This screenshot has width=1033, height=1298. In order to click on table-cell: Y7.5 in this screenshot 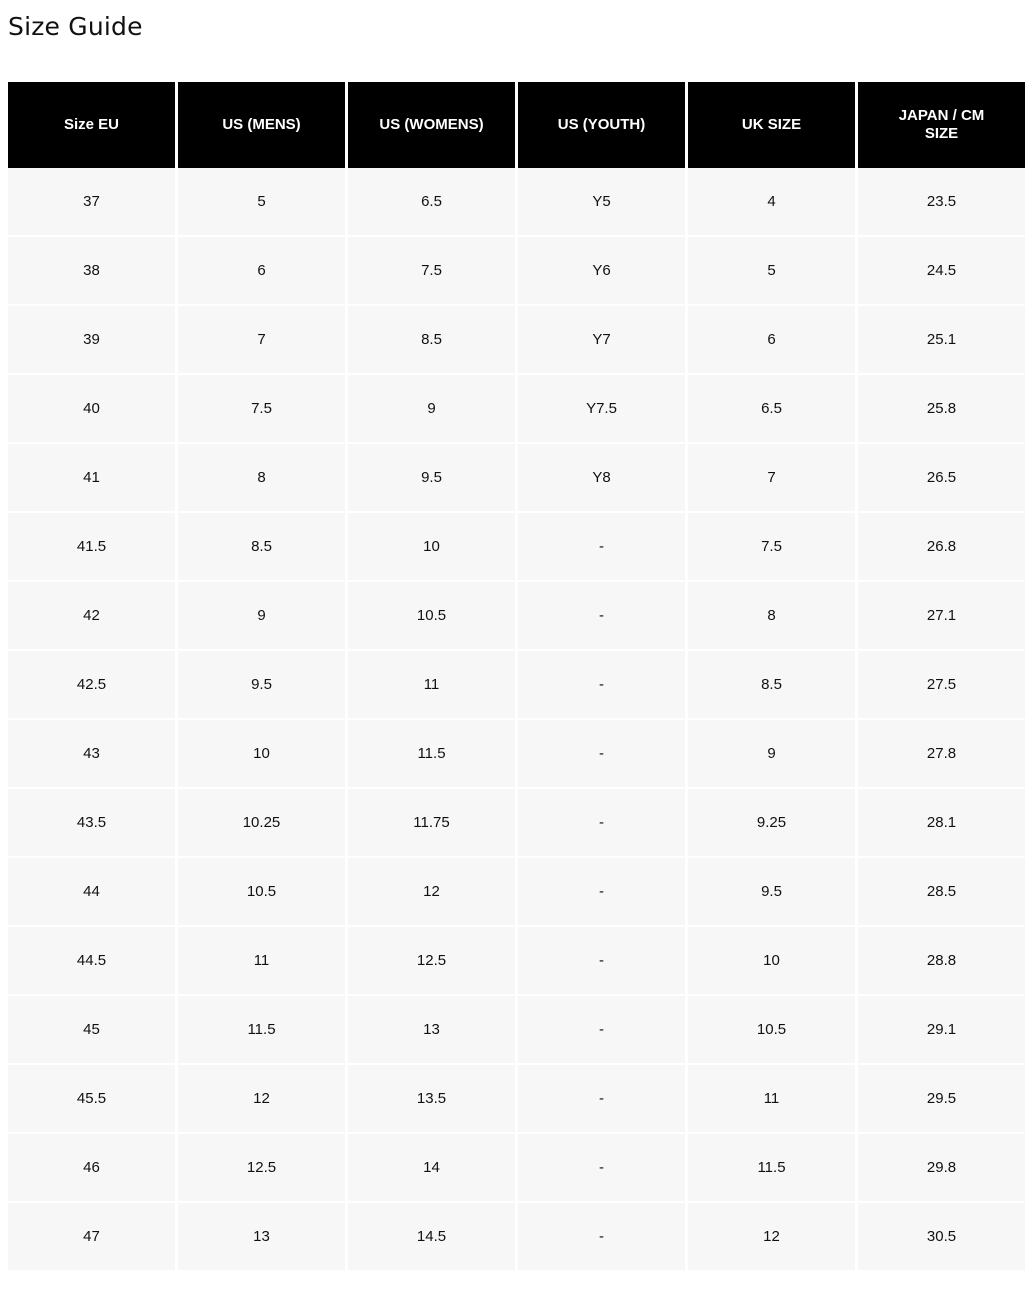, I will do `click(601, 409)`.